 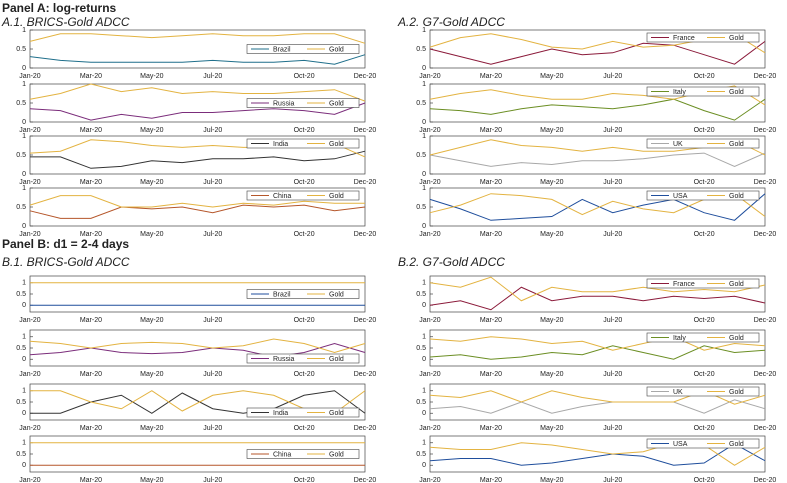 What do you see at coordinates (678, 392) in the screenshot?
I see `legend-label: UK` at bounding box center [678, 392].